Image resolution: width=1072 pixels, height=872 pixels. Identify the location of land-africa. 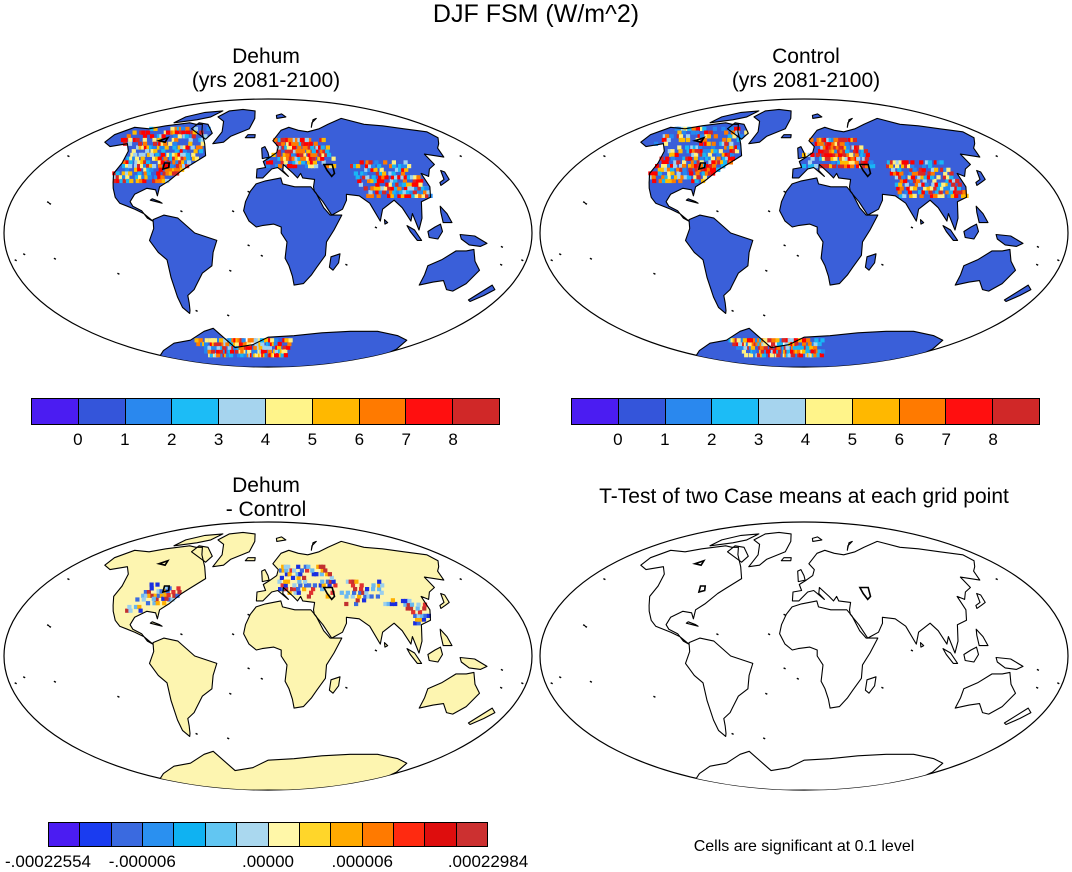
(292, 654).